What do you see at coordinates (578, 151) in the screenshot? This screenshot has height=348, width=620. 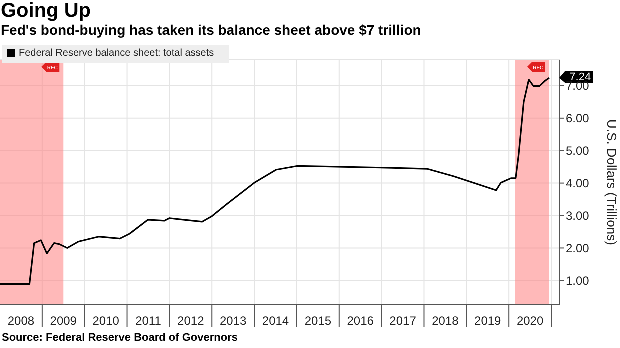 I see `y-tick-label: 5.00` at bounding box center [578, 151].